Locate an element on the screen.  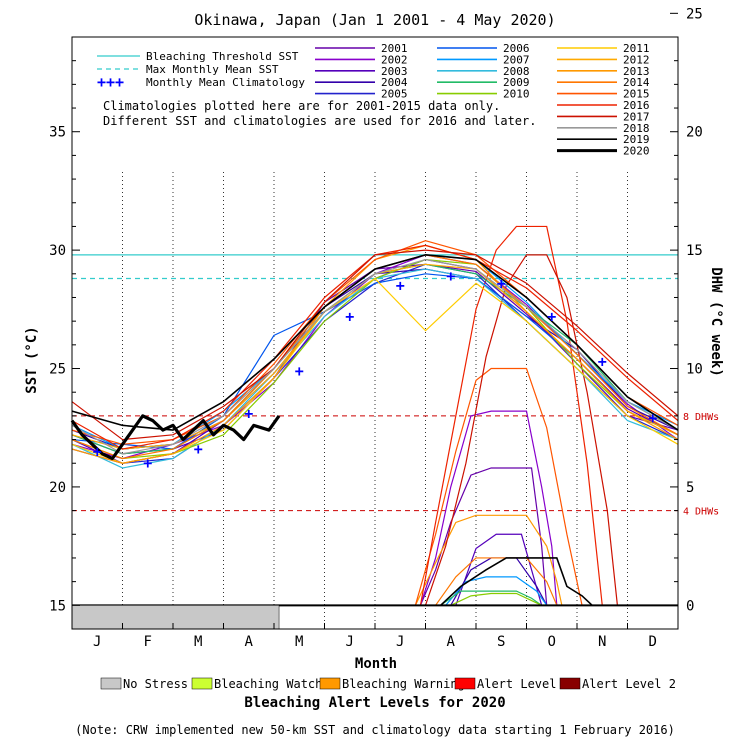
dhw-tick-label: 15 is located at coordinates (694, 251).